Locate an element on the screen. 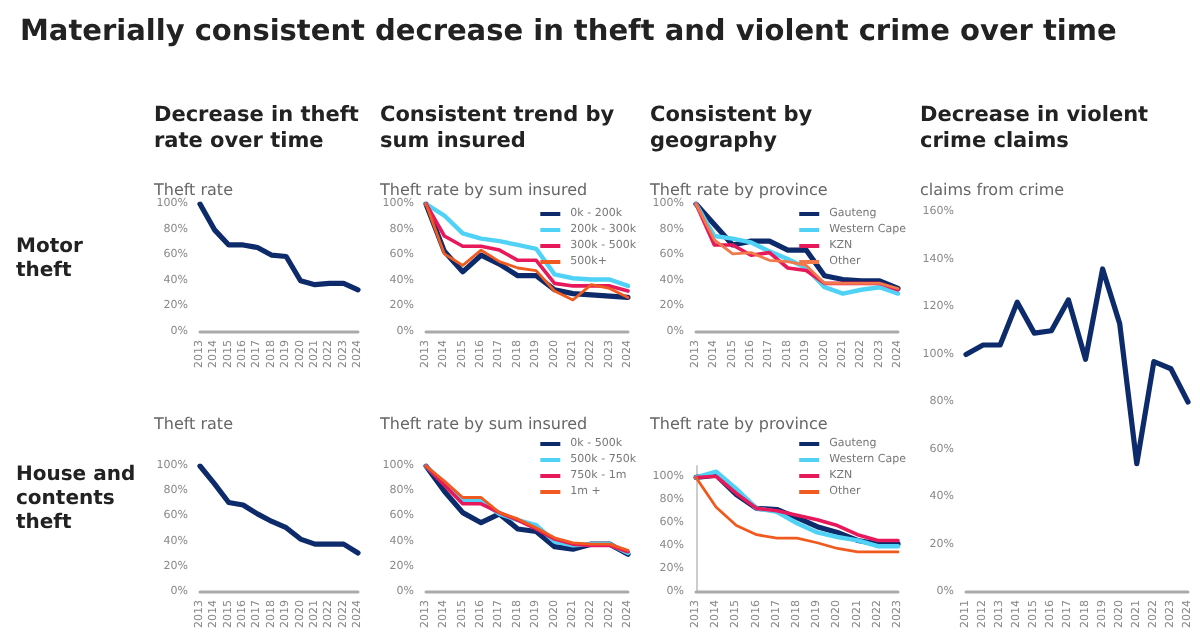 This screenshot has height=640, width=1200. chart-title: Theft rate by sum insured is located at coordinates (483, 424).